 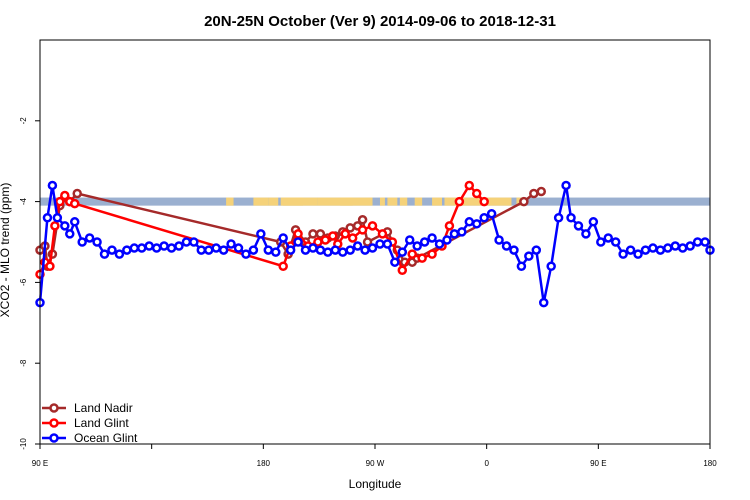 I want to click on legend-label: Land Glint, so click(x=101, y=423).